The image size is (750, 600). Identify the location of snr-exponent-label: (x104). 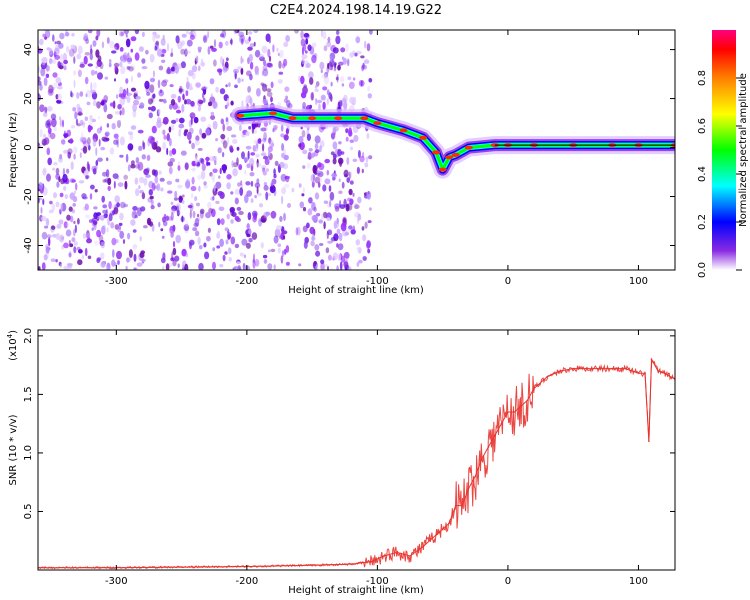
(12, 345).